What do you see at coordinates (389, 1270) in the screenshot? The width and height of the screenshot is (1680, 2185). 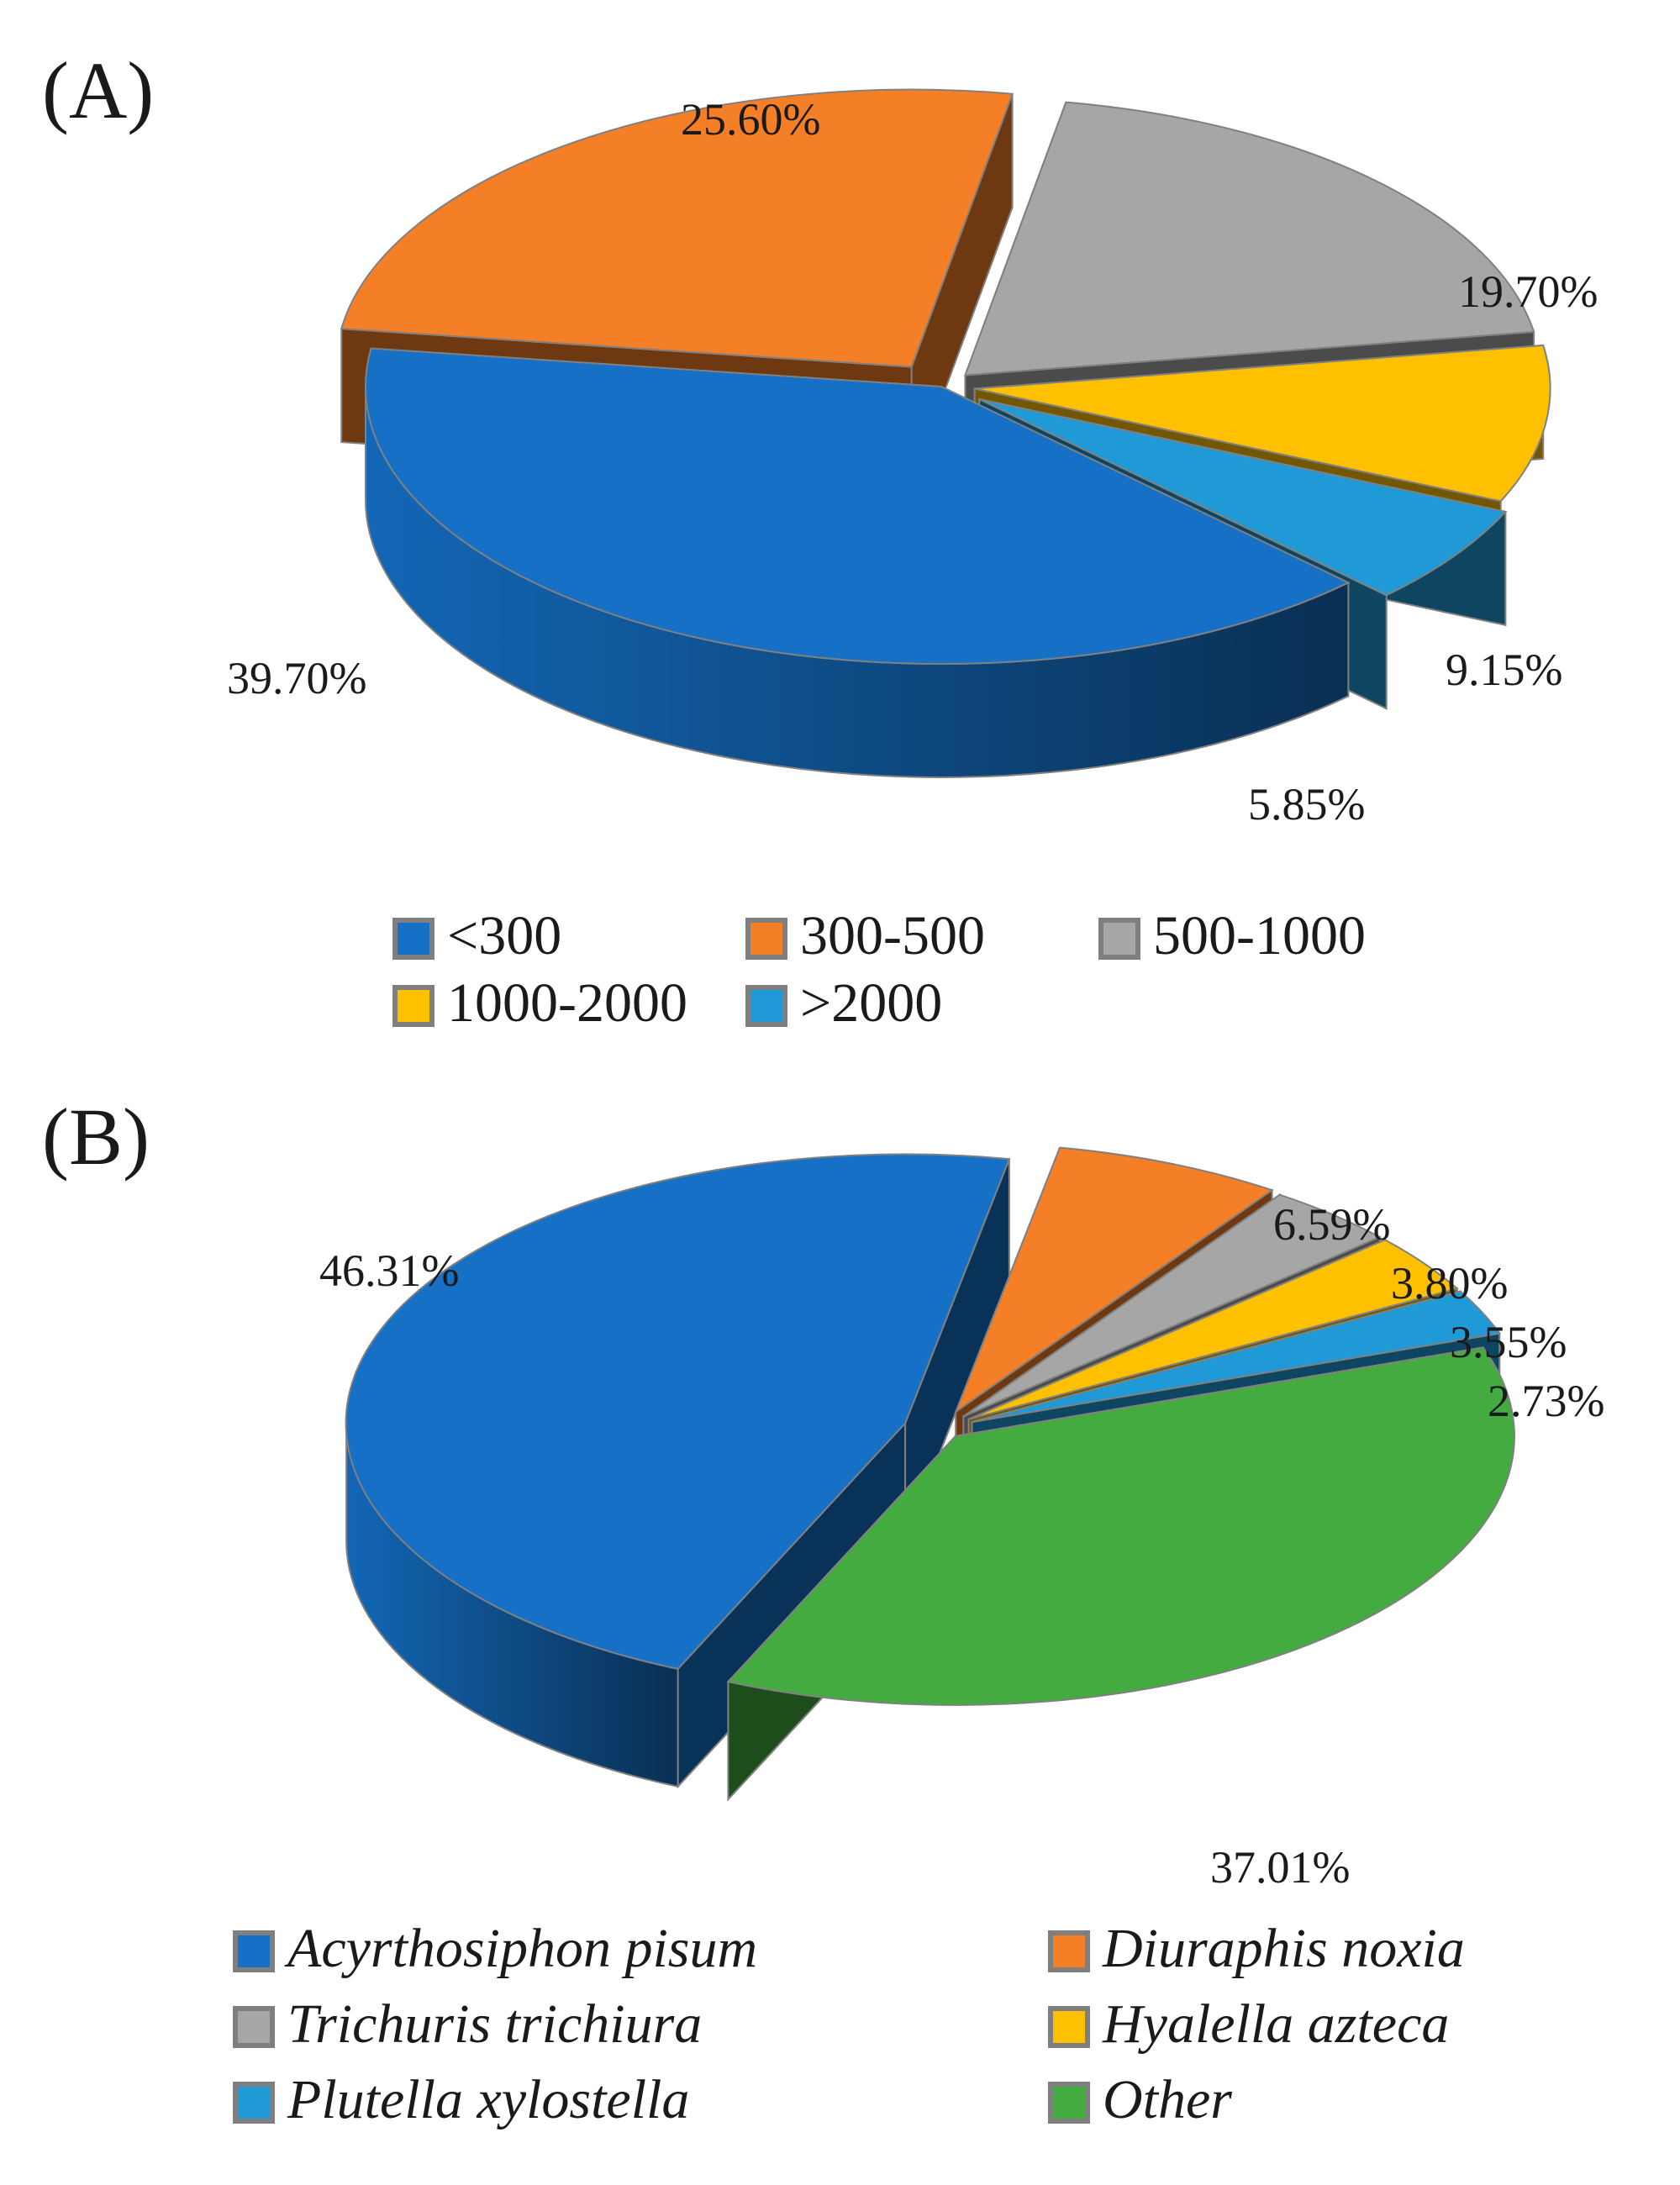 I see `data-label-acyrthosiphon-pisum: 46.31%` at bounding box center [389, 1270].